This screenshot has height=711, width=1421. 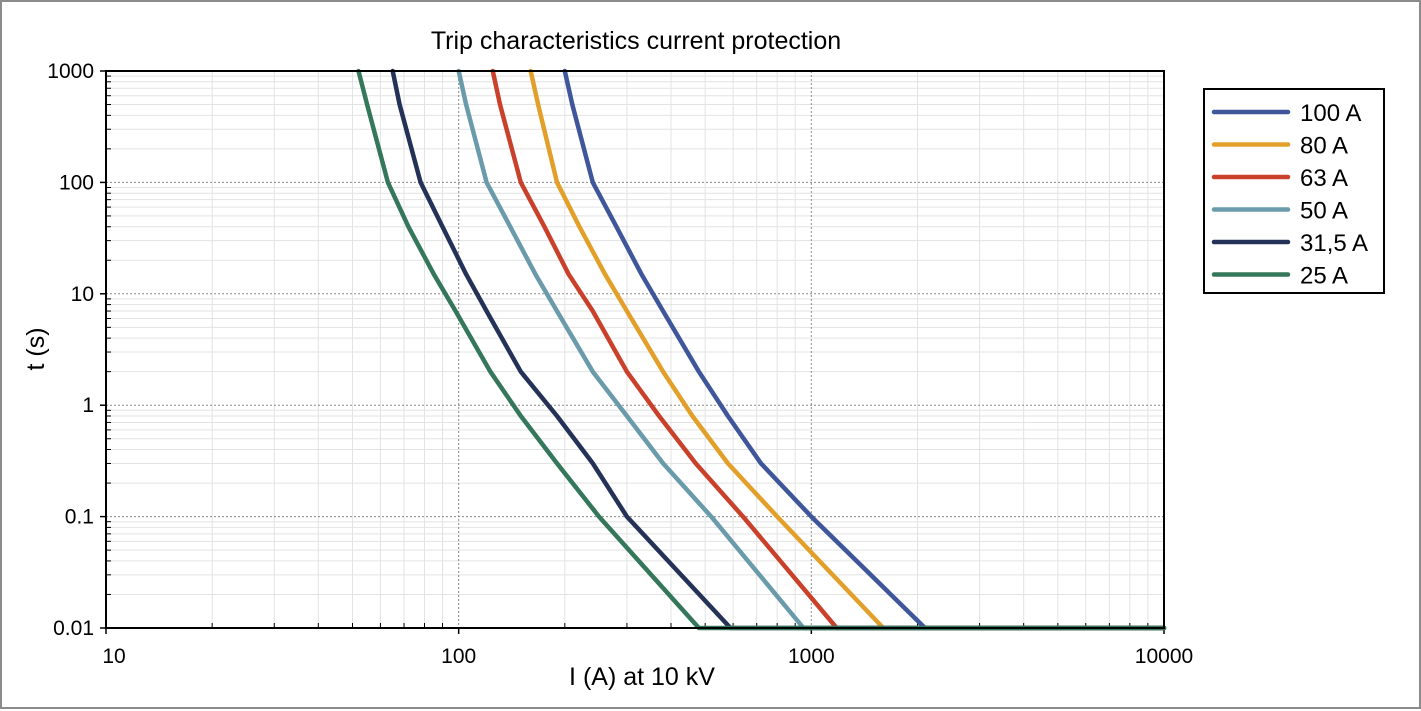 What do you see at coordinates (636, 41) in the screenshot?
I see `chart-title: Trip characteristics current protection` at bounding box center [636, 41].